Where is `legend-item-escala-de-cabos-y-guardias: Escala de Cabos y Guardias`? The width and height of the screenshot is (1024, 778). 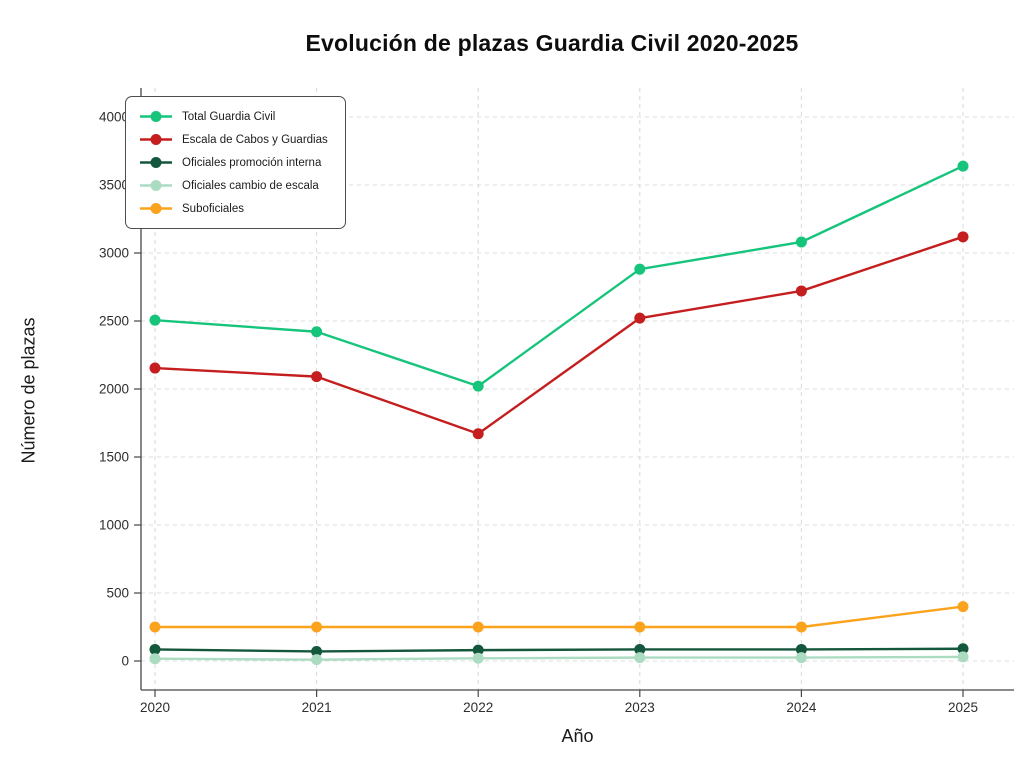 legend-item-escala-de-cabos-y-guardias: Escala de Cabos y Guardias is located at coordinates (233, 139).